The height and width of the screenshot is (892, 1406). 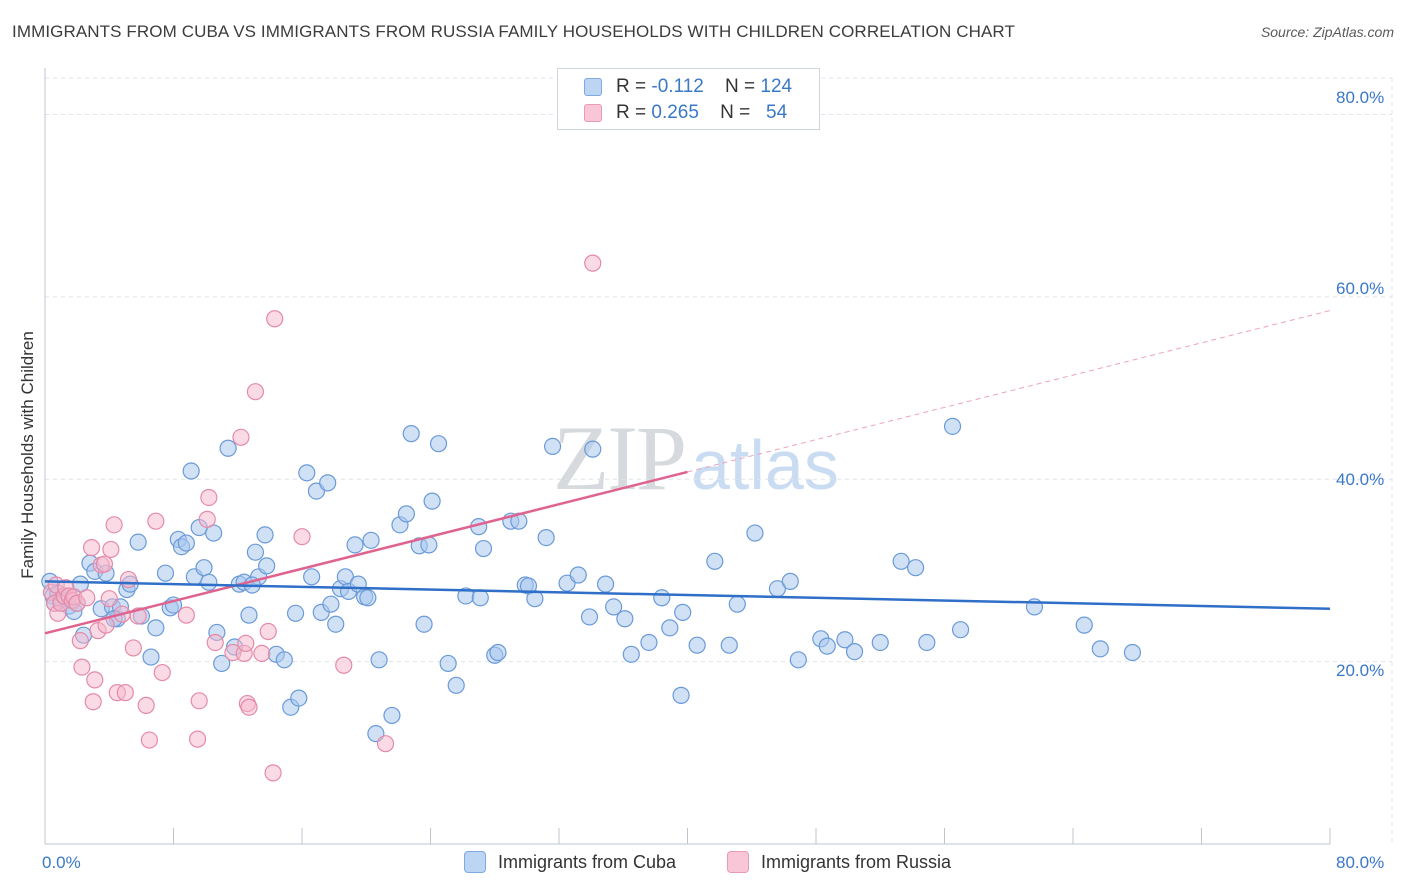 What do you see at coordinates (1360, 670) in the screenshot?
I see `y-tick-label-20: 20.0%` at bounding box center [1360, 670].